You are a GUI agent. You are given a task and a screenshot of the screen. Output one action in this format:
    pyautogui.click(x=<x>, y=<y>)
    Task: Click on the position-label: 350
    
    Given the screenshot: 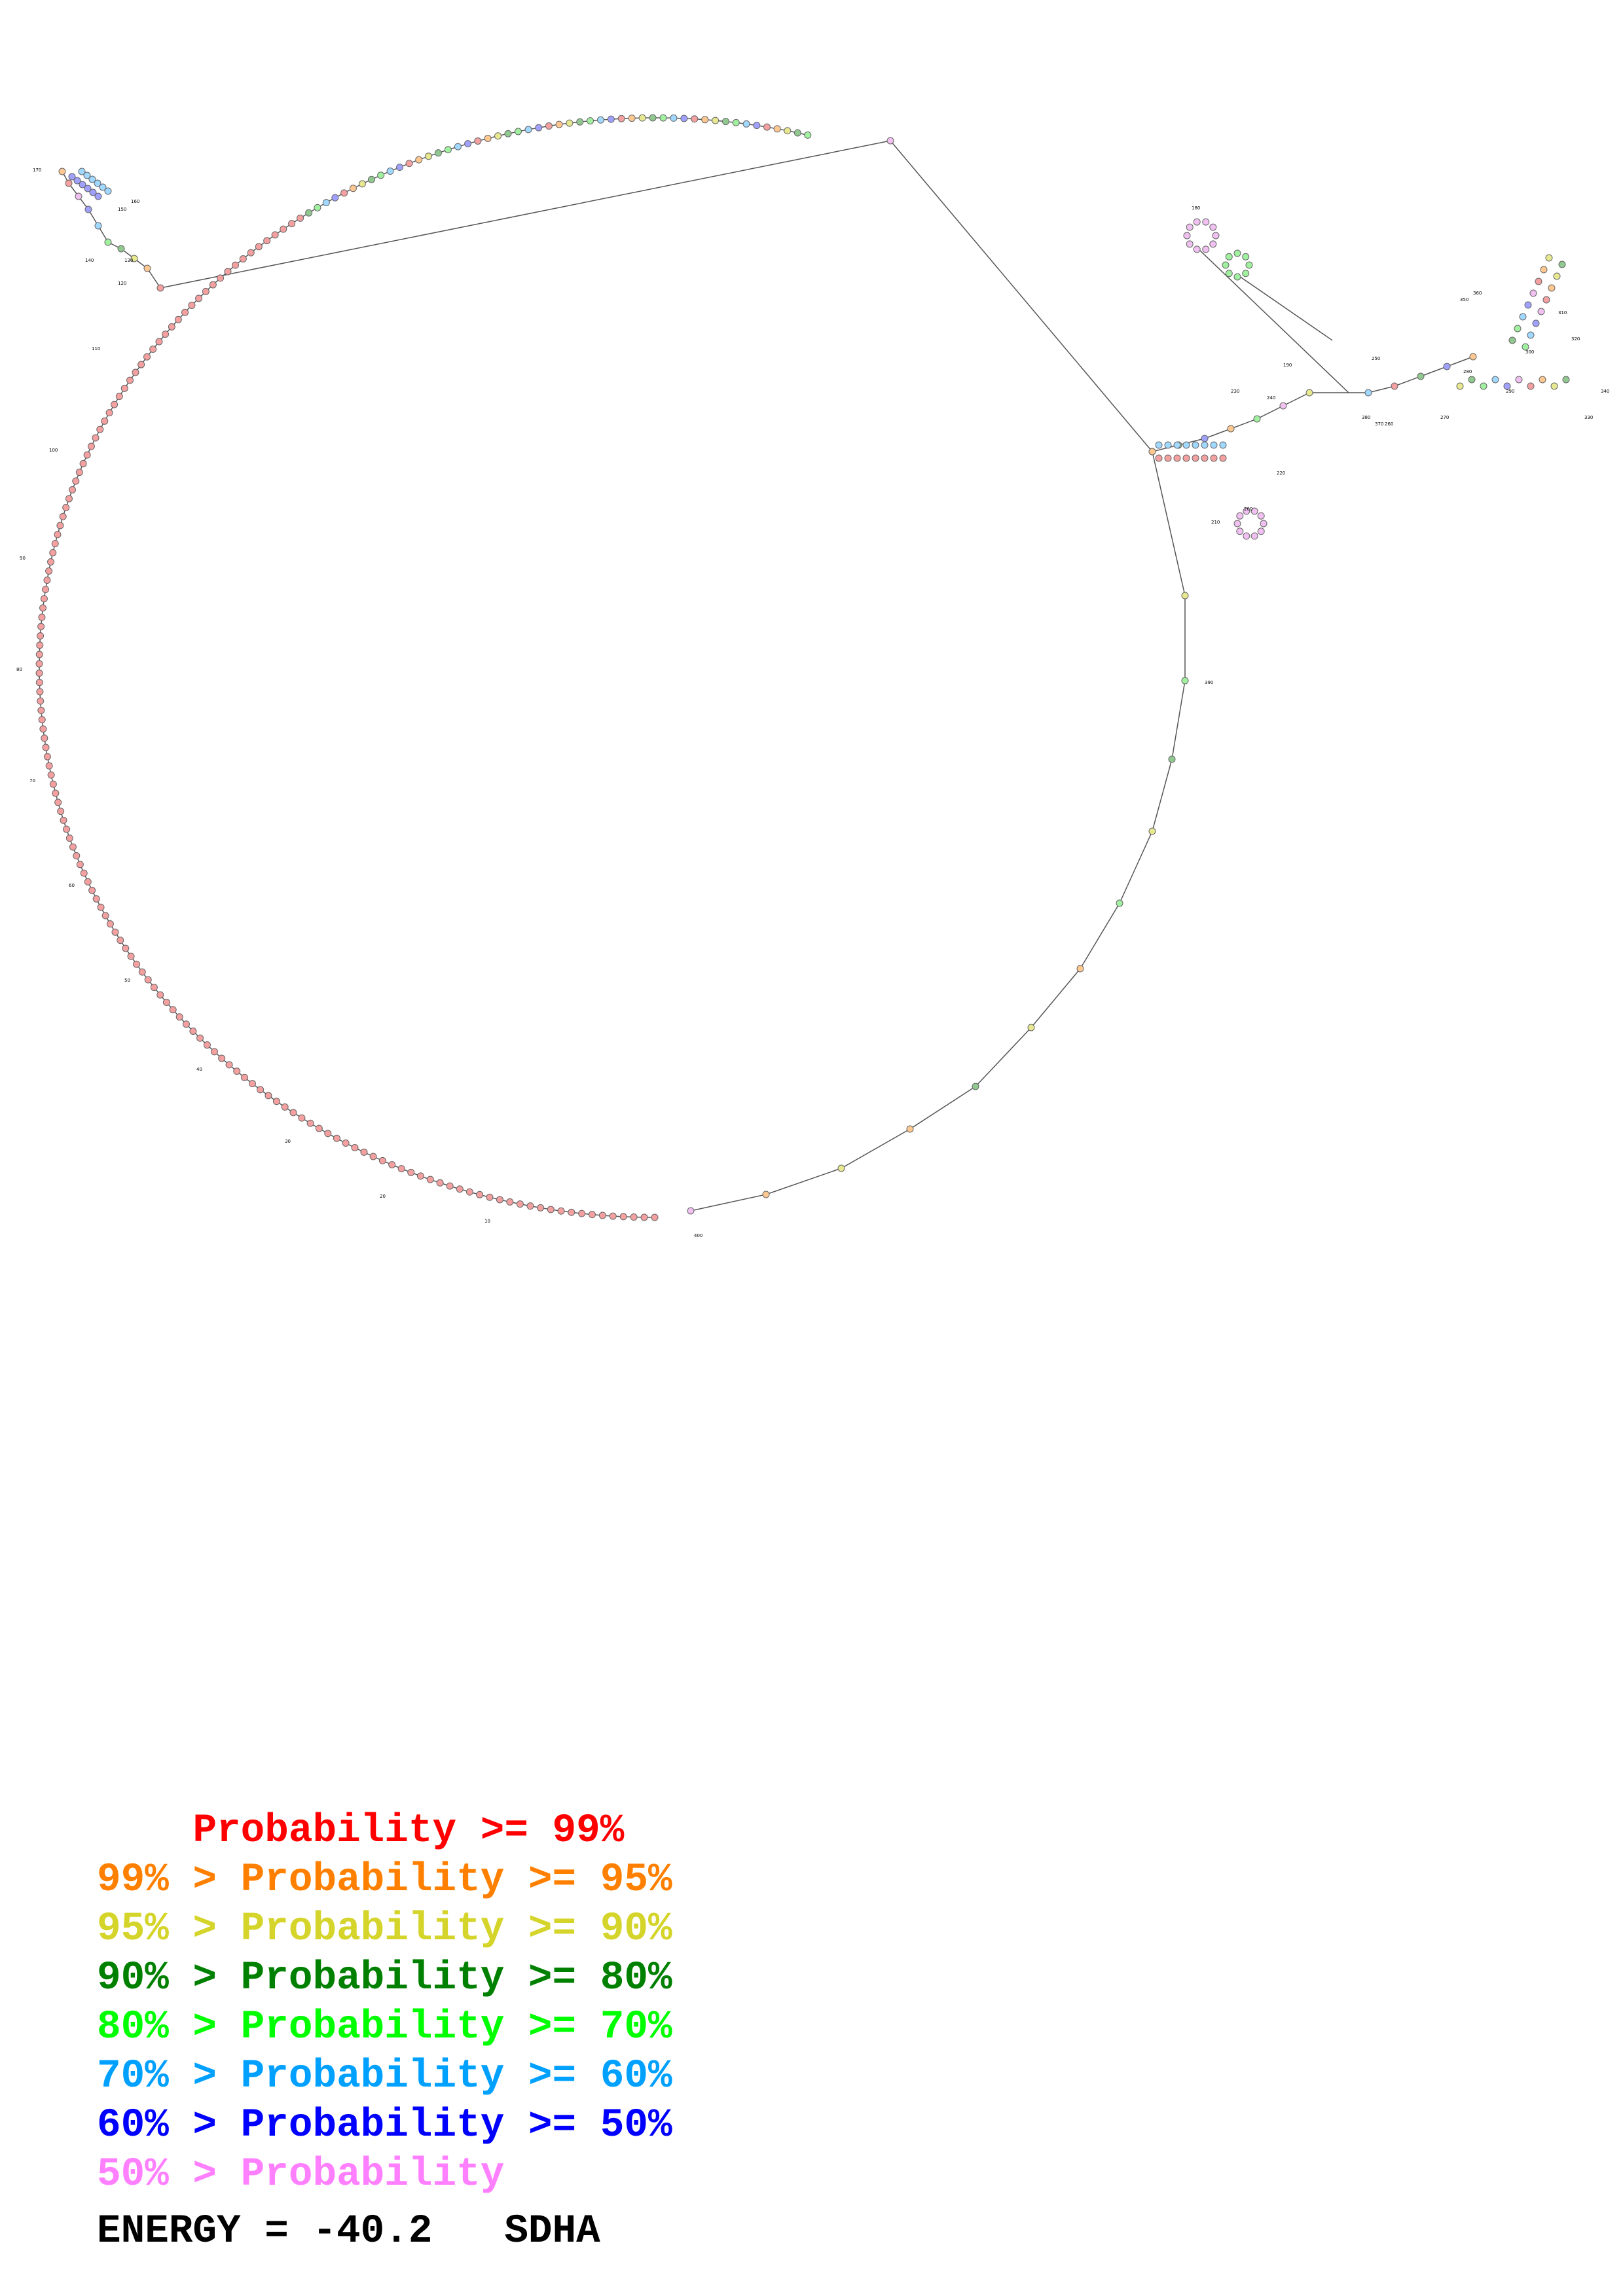 What is the action you would take?
    pyautogui.click(x=1464, y=299)
    